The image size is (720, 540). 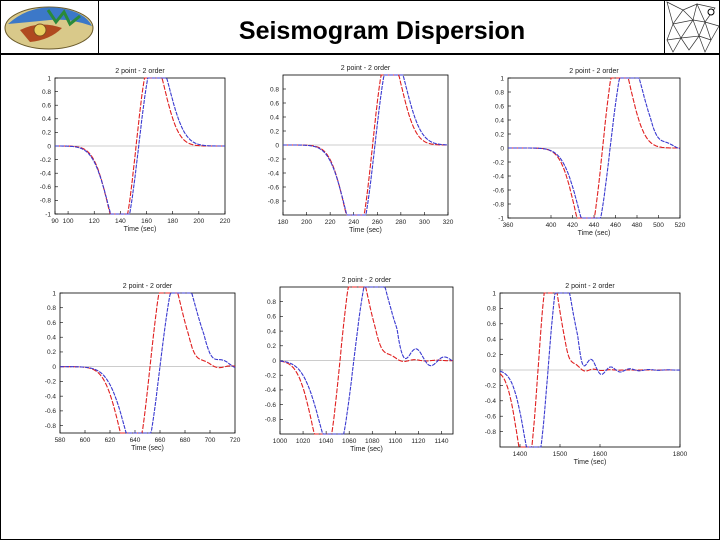 What do you see at coordinates (658, 225) in the screenshot?
I see `chart-xtick-label: 500` at bounding box center [658, 225].